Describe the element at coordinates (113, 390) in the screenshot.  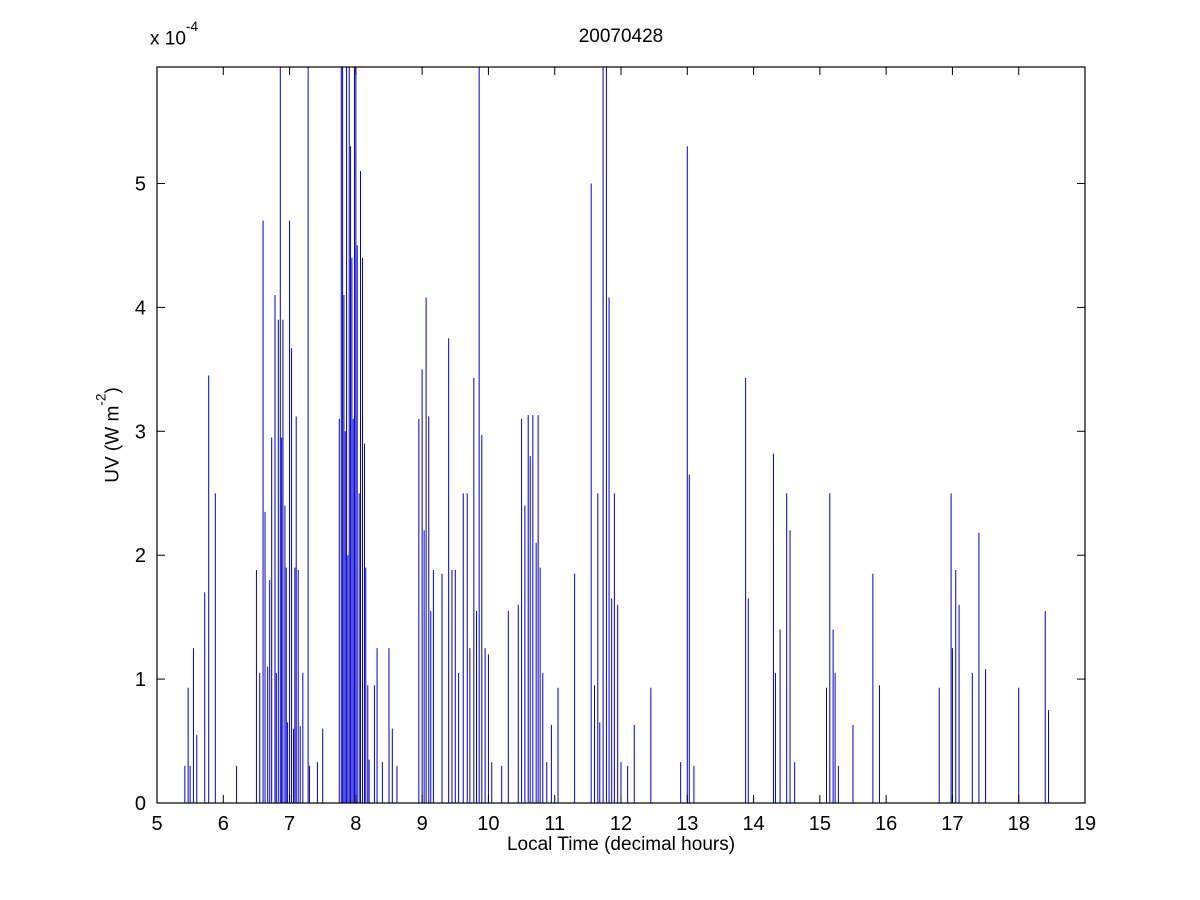
I see `y-axis-label-suffix: )` at that location.